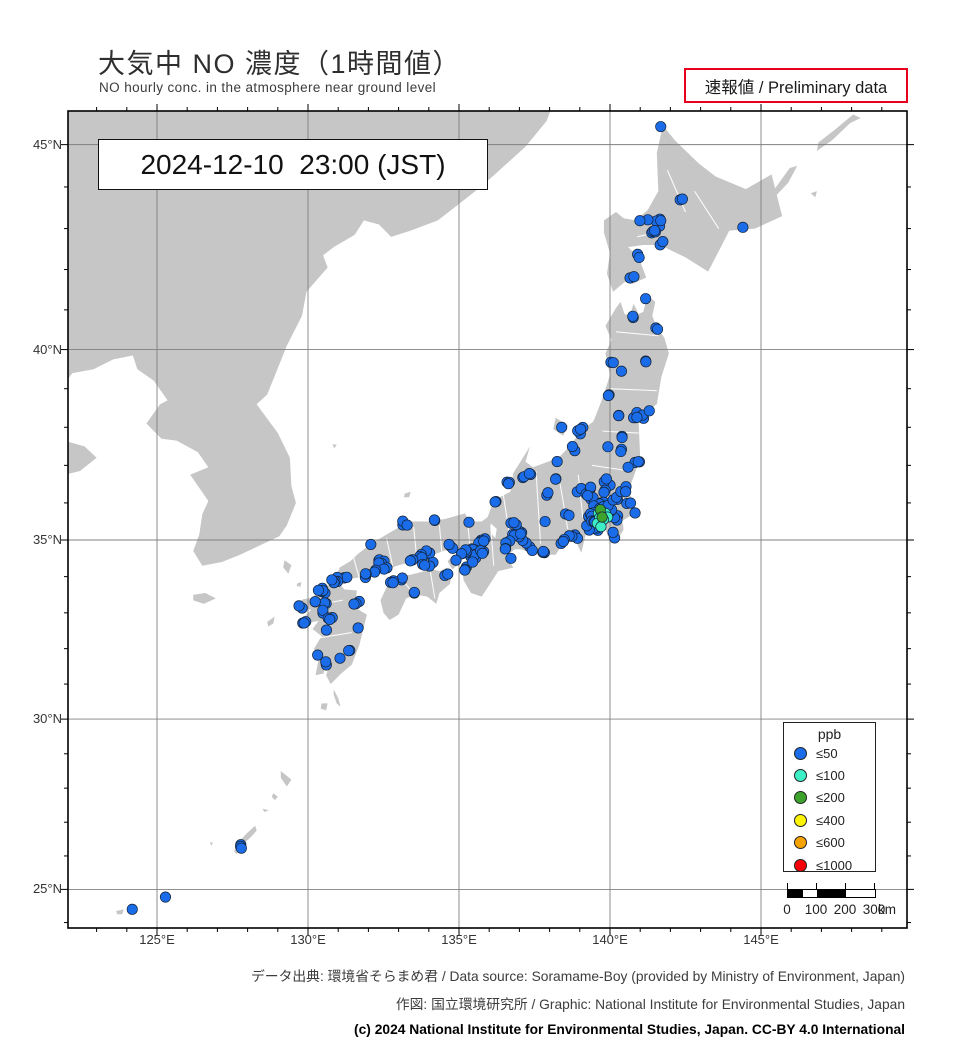 The height and width of the screenshot is (1060, 980). What do you see at coordinates (47, 144) in the screenshot?
I see `latitude-label: 45°N` at bounding box center [47, 144].